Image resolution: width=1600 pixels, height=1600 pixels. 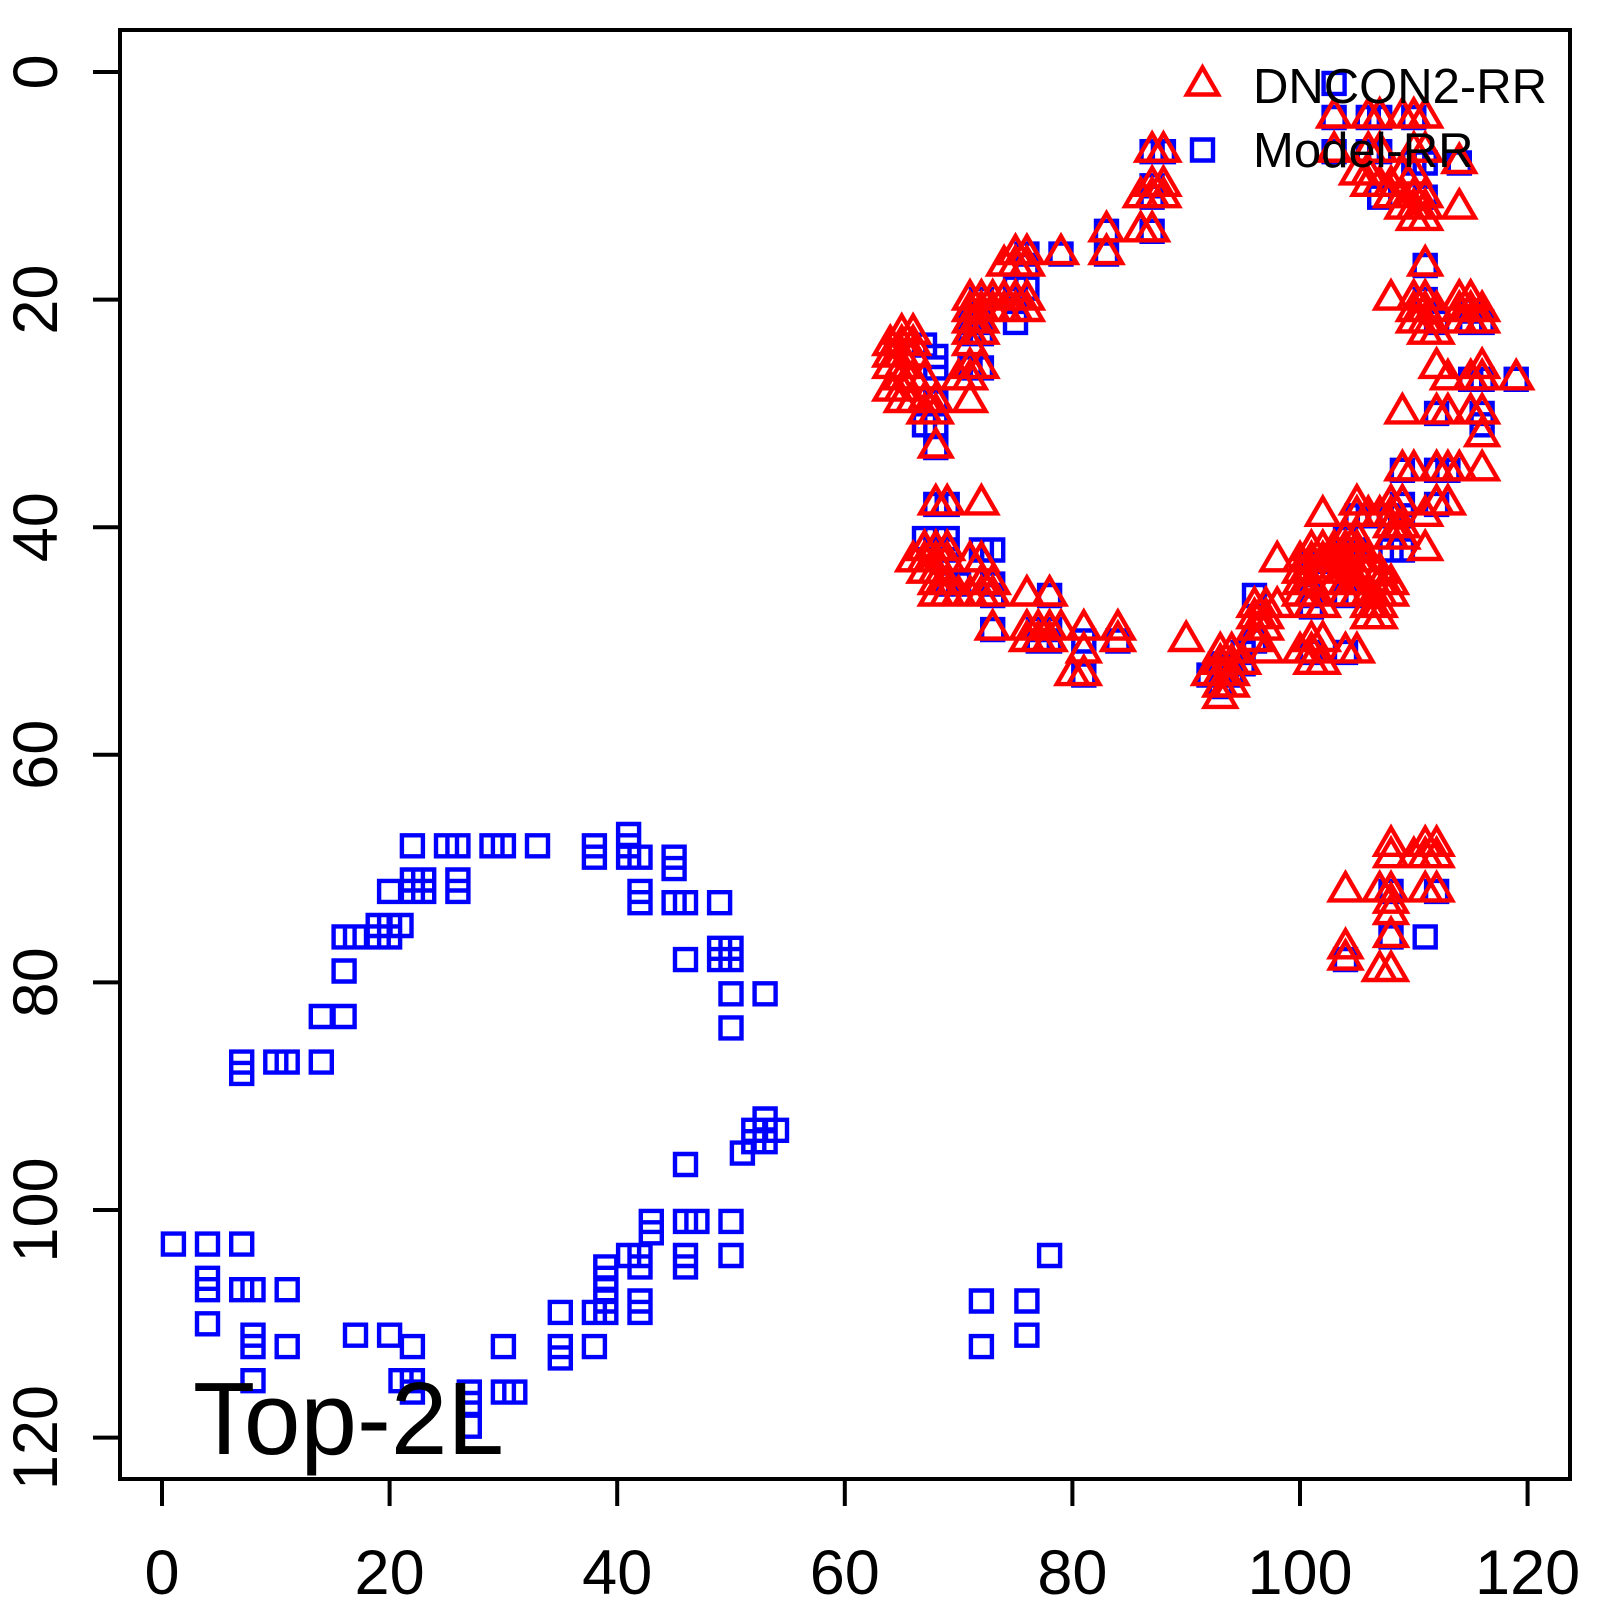 I want to click on svg-text: DNCON2-RR, so click(x=1400, y=87).